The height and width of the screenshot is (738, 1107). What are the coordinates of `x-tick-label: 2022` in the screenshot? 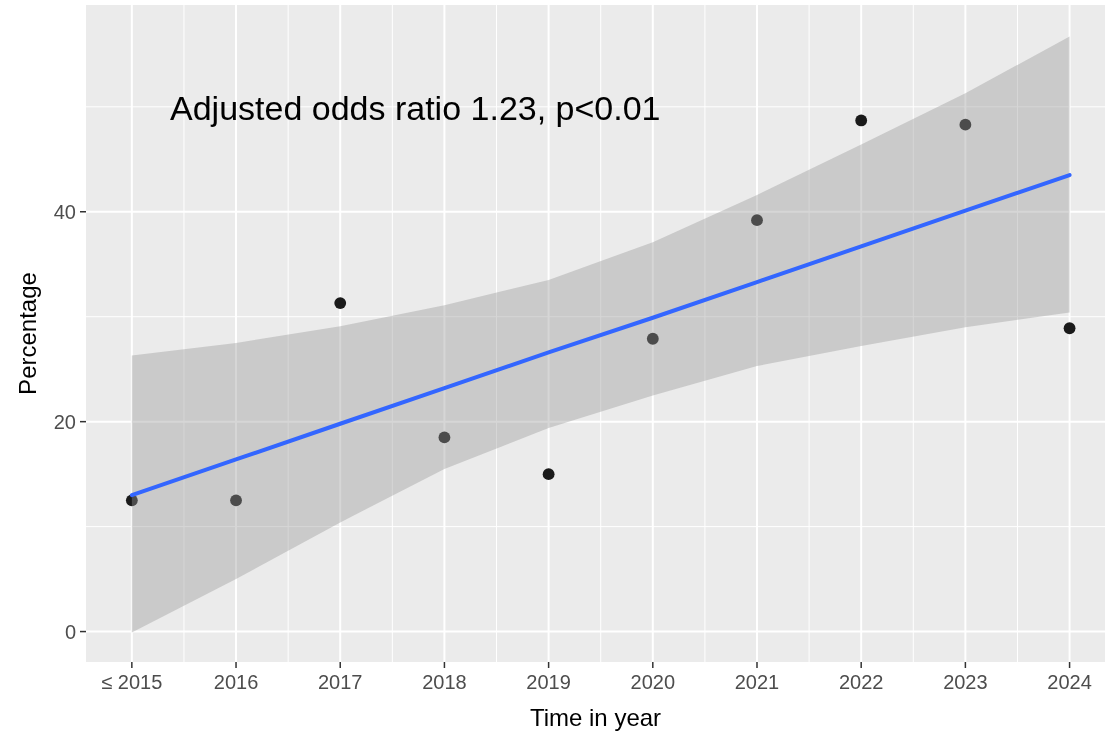 It's located at (861, 682).